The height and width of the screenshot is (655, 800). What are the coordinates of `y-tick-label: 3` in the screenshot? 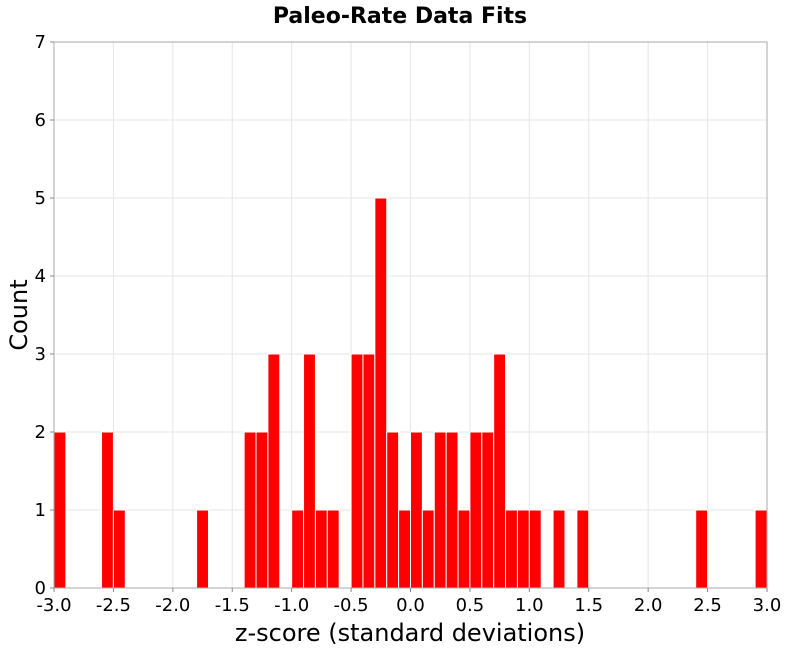 It's located at (40, 354).